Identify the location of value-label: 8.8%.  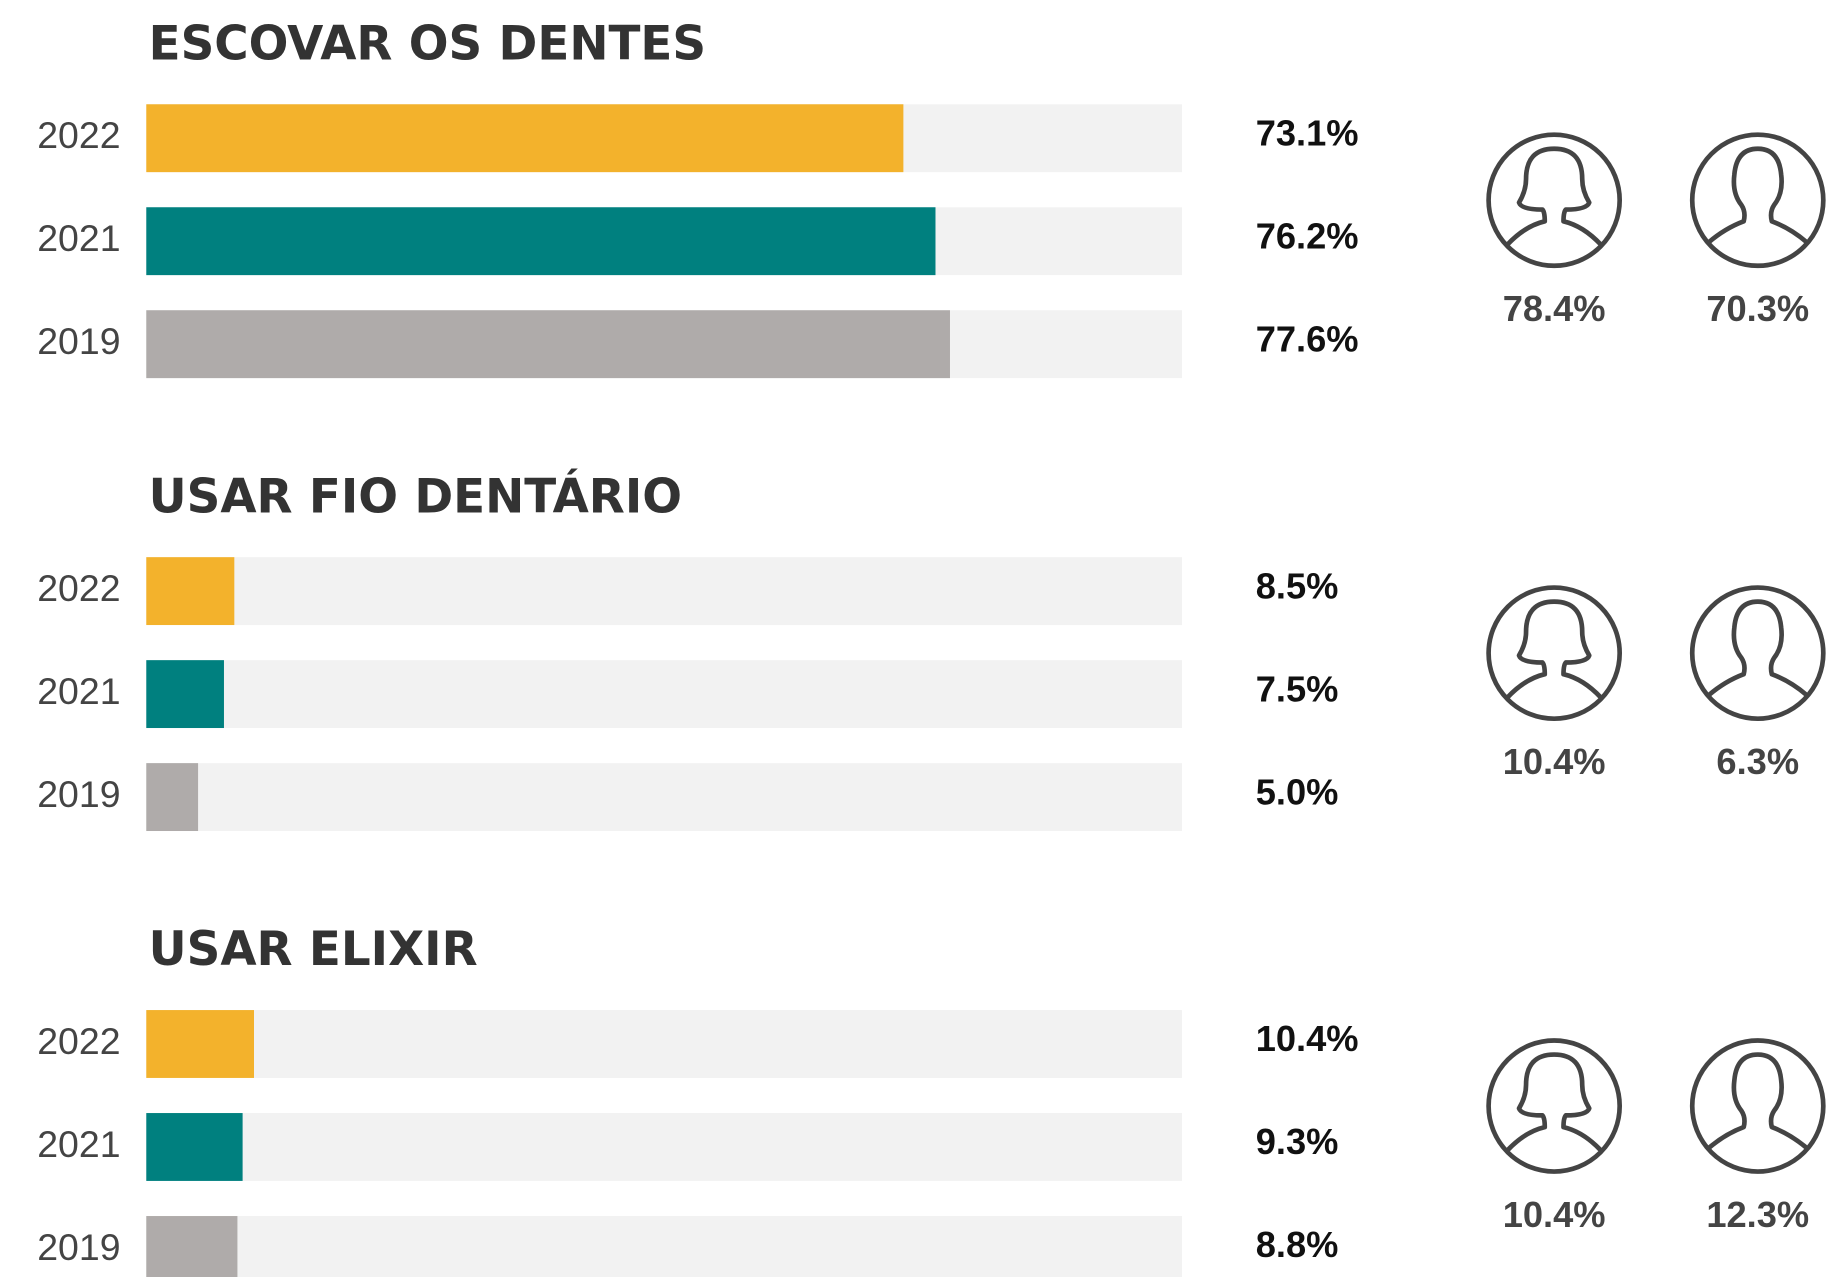
(1297, 1244).